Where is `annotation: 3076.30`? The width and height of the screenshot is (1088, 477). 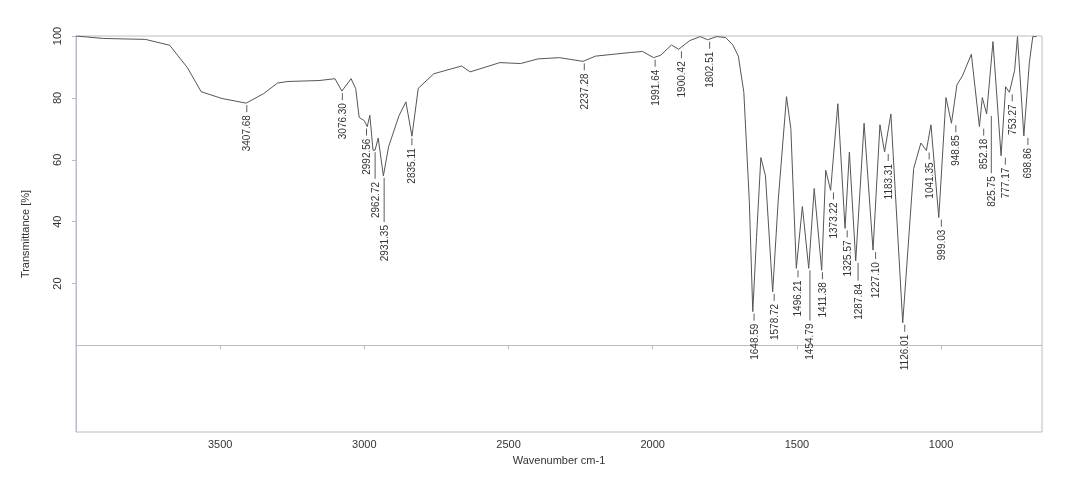 annotation: 3076.30 is located at coordinates (342, 121).